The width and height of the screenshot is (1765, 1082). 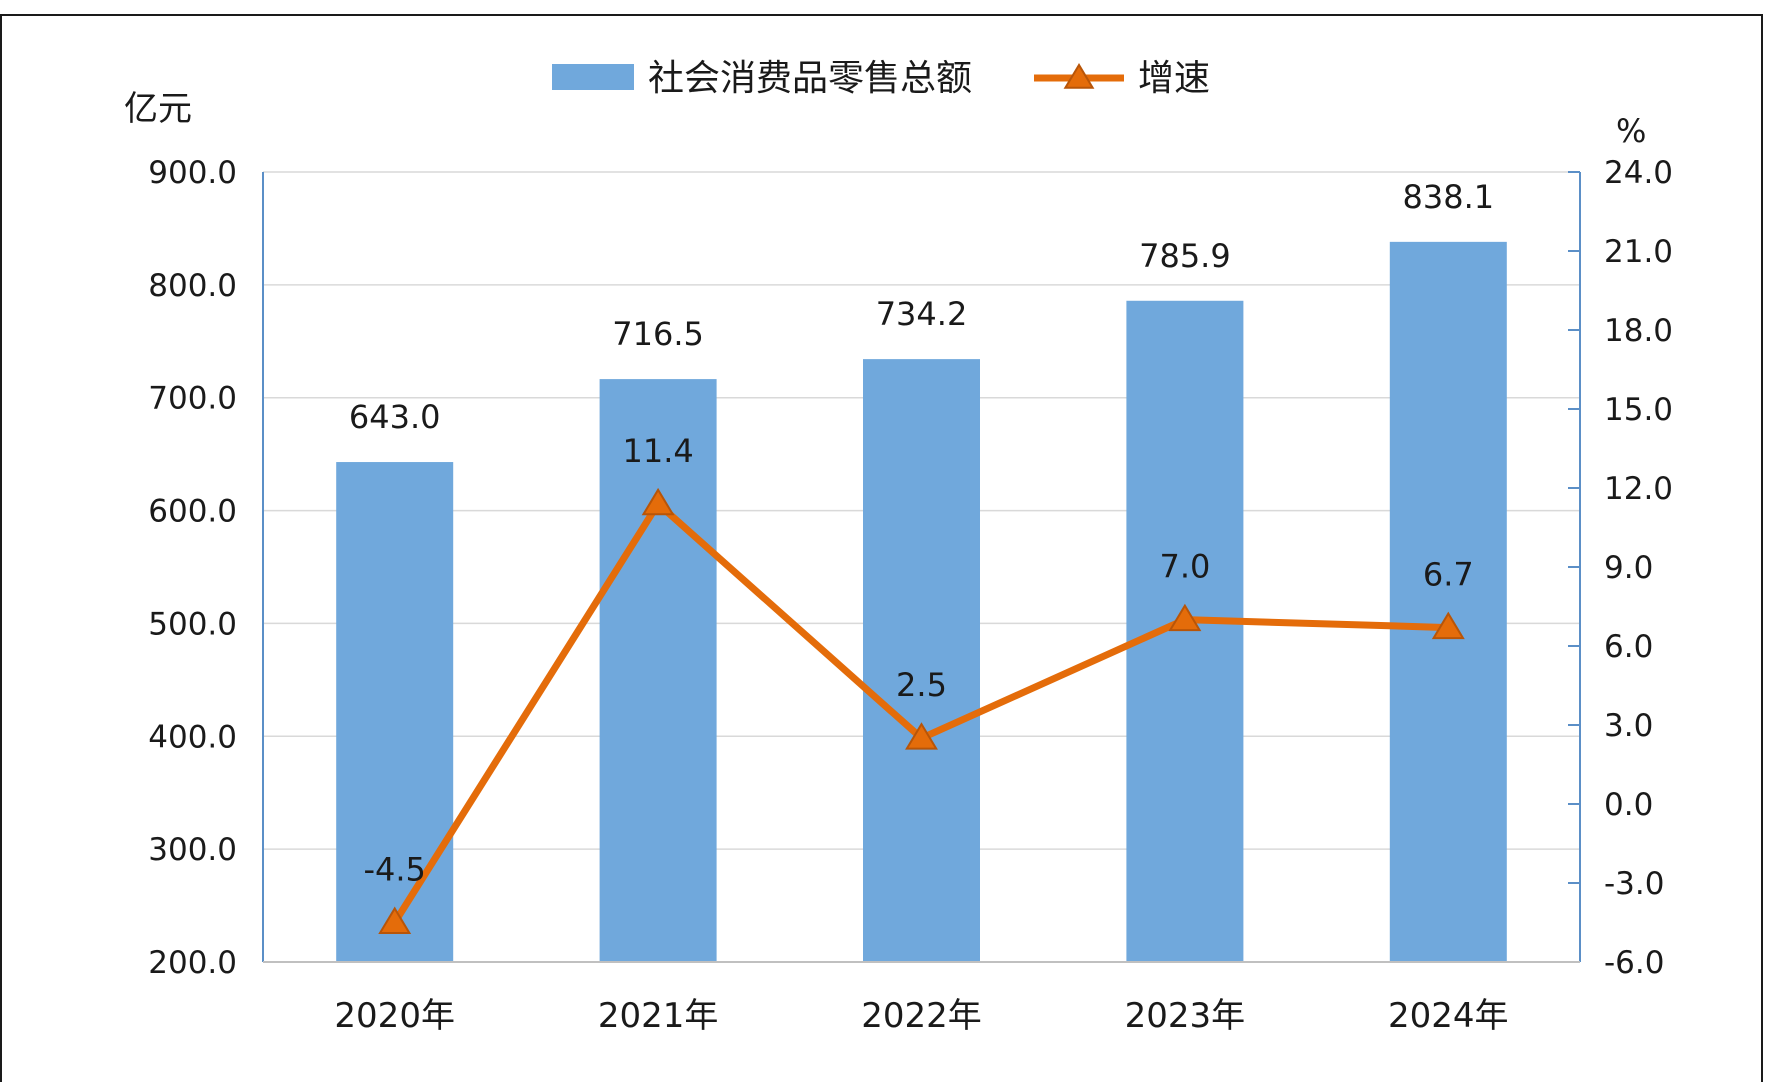 I want to click on y-left-tick-label: 400.0, so click(x=192, y=737).